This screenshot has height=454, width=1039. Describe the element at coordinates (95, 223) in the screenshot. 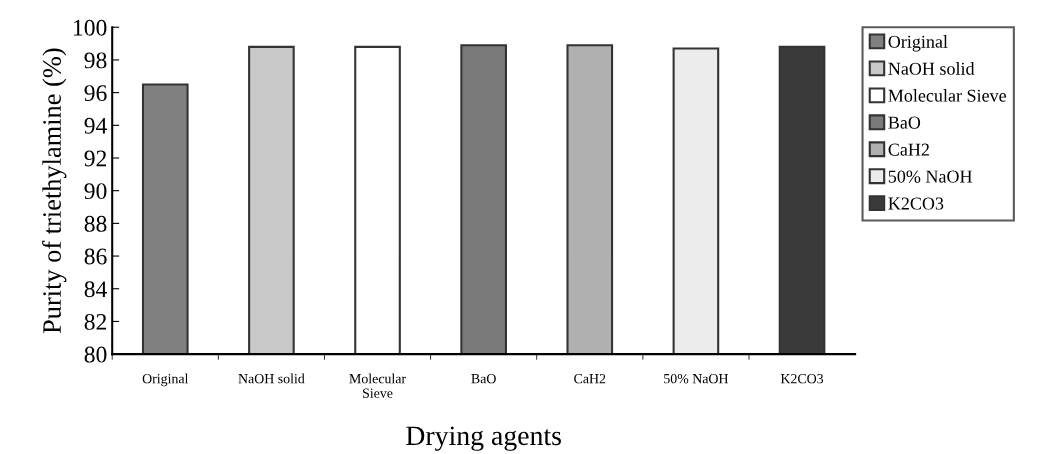

I see `y-tick-label: 88` at that location.